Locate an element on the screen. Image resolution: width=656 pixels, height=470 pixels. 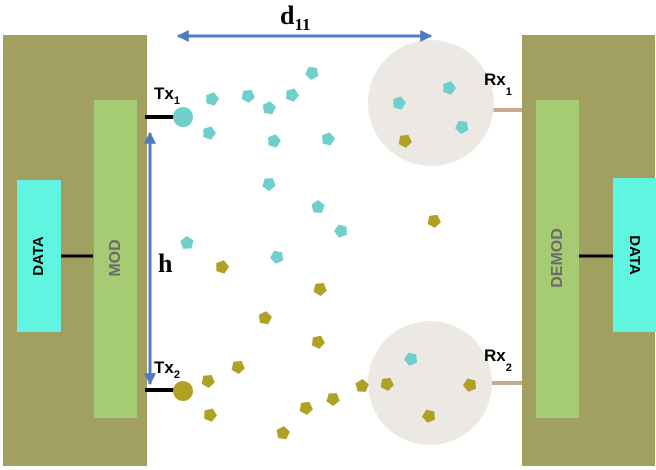
height-label: h is located at coordinates (165, 263).